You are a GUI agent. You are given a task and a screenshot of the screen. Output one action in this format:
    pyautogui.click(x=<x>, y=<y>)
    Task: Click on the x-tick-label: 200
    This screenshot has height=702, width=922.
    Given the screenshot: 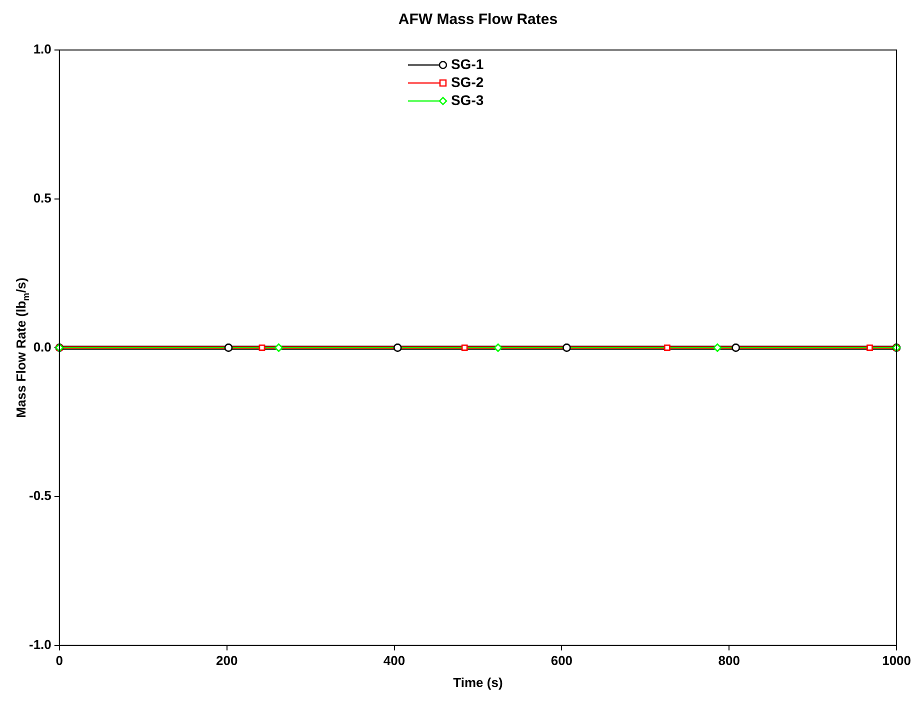 What is the action you would take?
    pyautogui.click(x=227, y=660)
    